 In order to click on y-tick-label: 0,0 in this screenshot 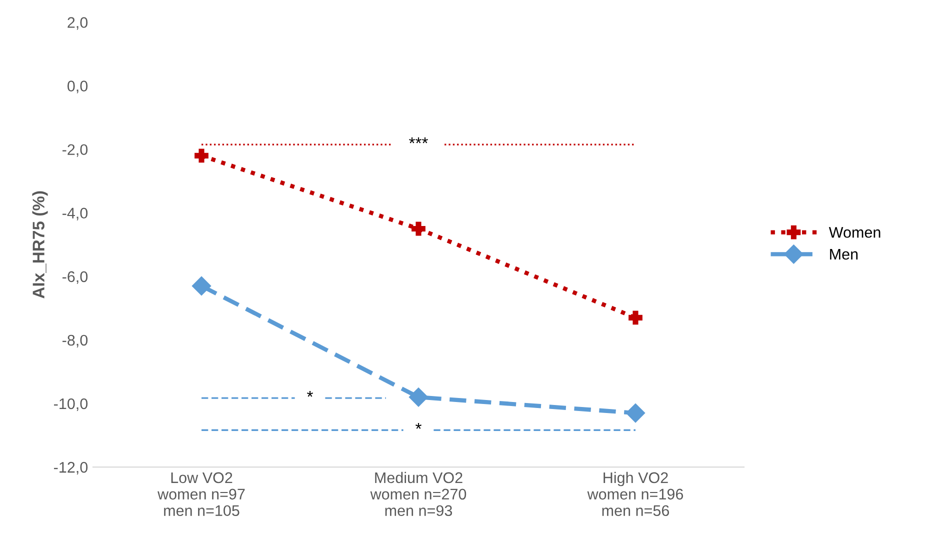, I will do `click(78, 87)`.